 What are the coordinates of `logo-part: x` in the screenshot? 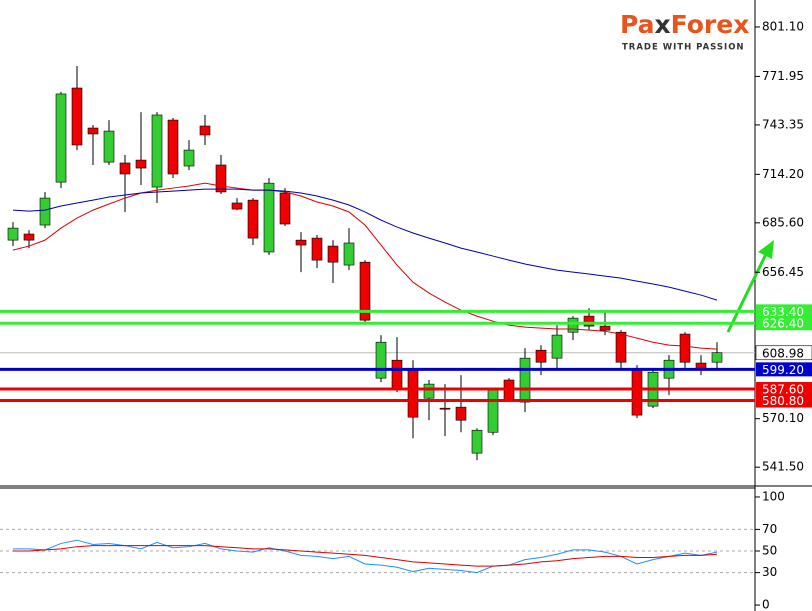 It's located at (663, 24).